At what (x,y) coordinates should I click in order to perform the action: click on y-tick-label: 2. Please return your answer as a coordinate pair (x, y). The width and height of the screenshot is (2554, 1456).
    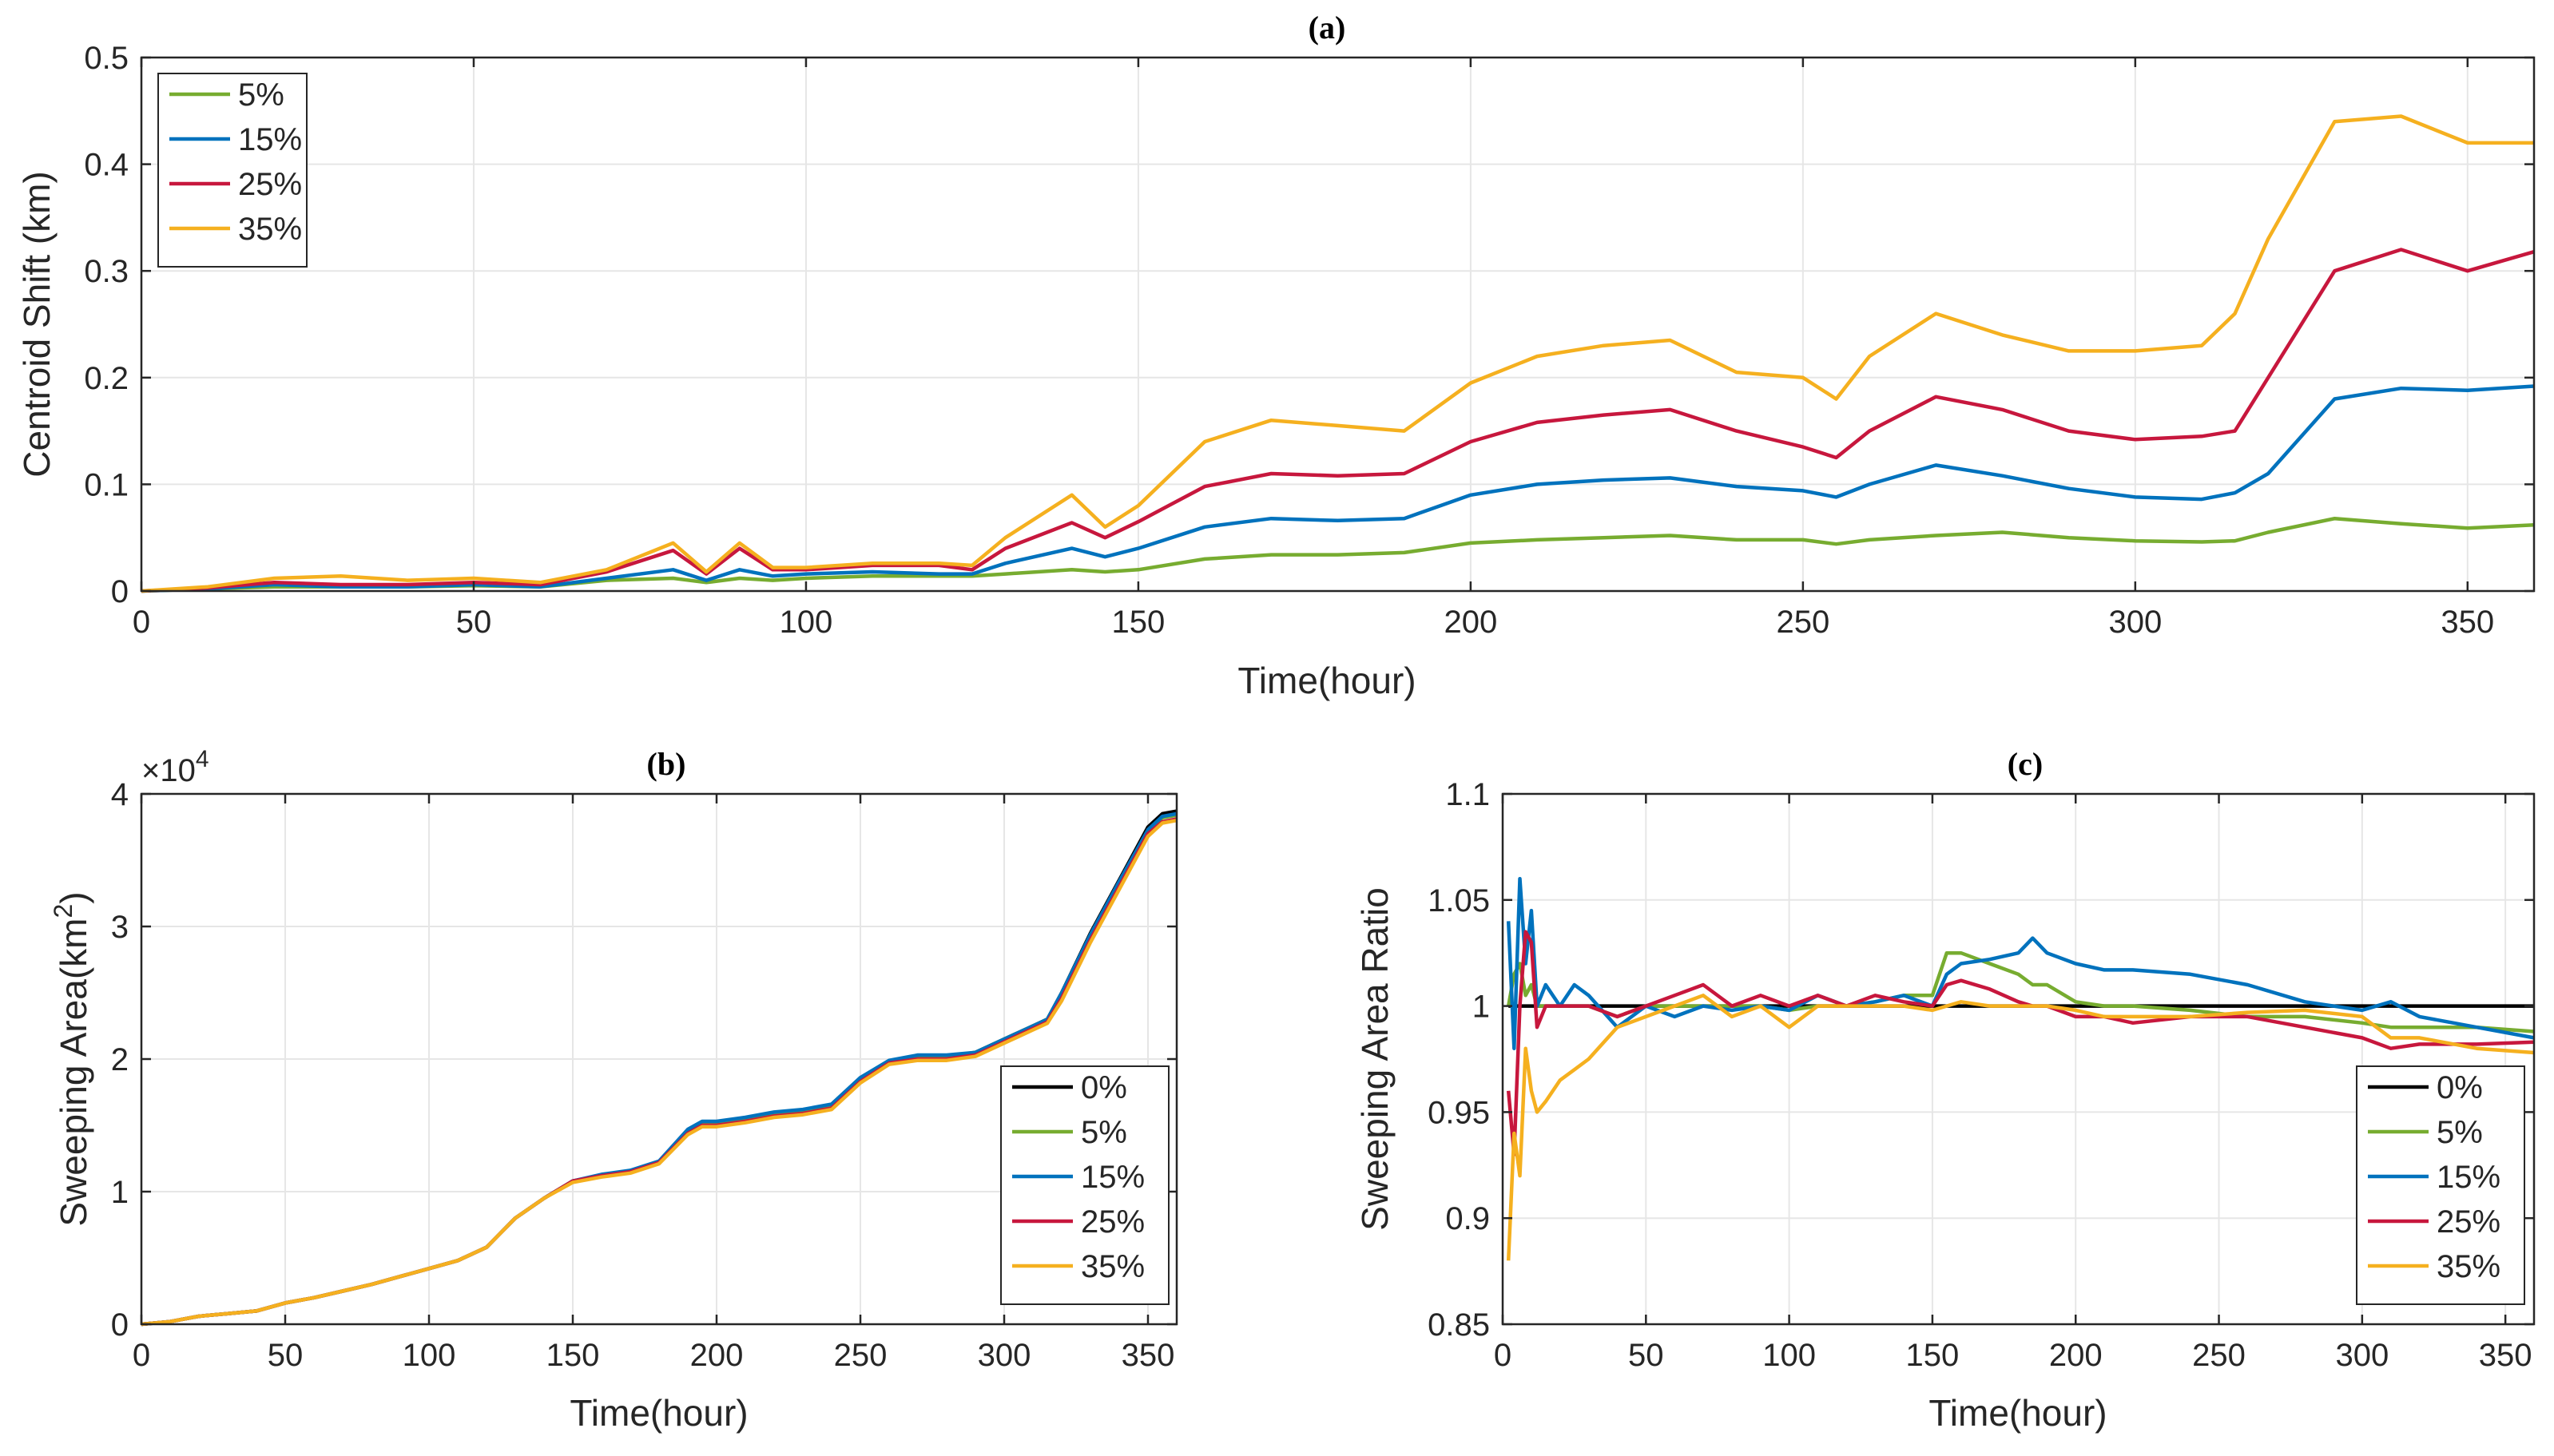
    Looking at the image, I should click on (120, 1059).